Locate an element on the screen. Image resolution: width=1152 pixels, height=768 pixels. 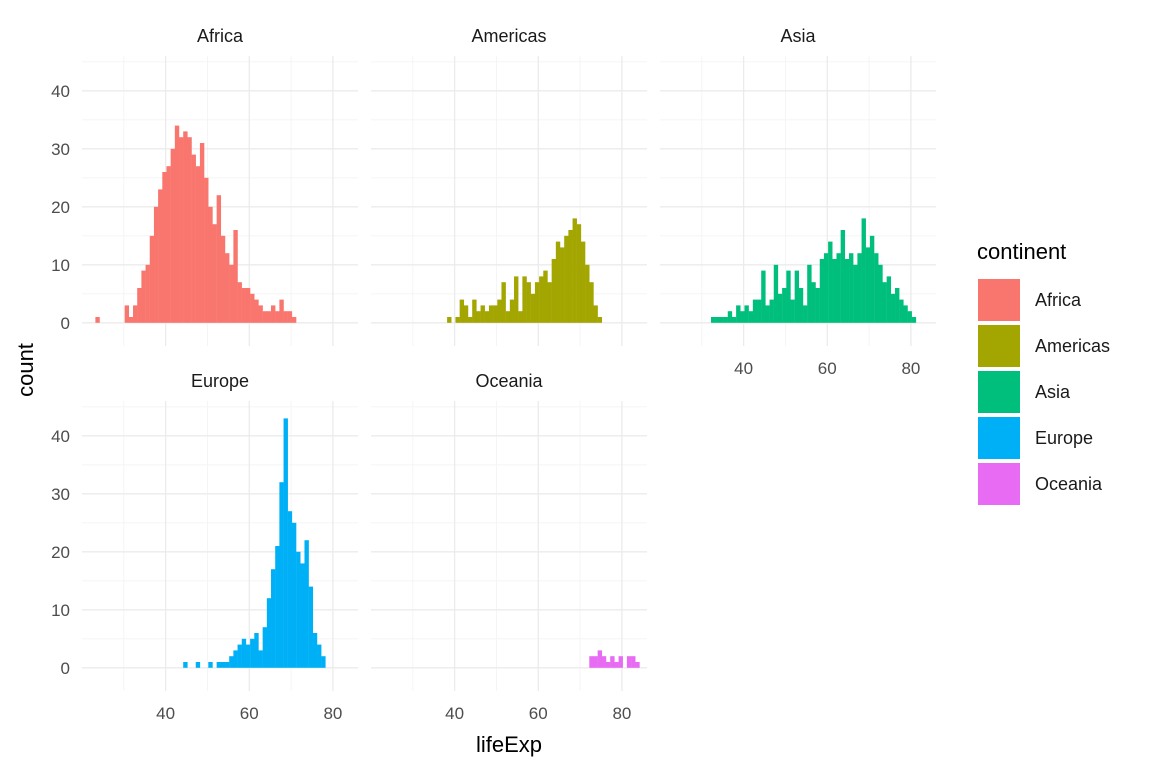
facet-strip-label: Europe is located at coordinates (220, 381).